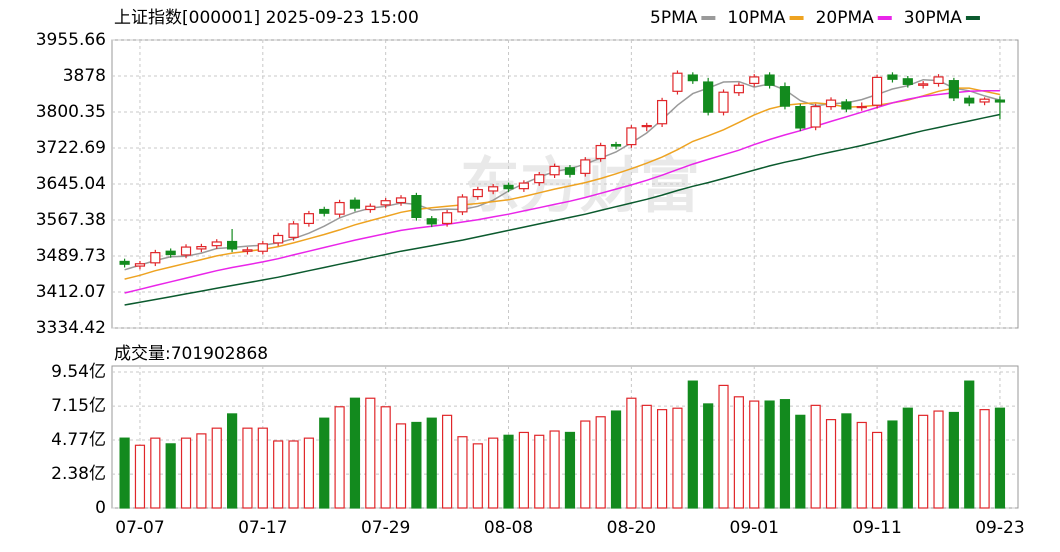  Describe the element at coordinates (71, 112) in the screenshot. I see `y-tick-label: 3800.35` at that location.